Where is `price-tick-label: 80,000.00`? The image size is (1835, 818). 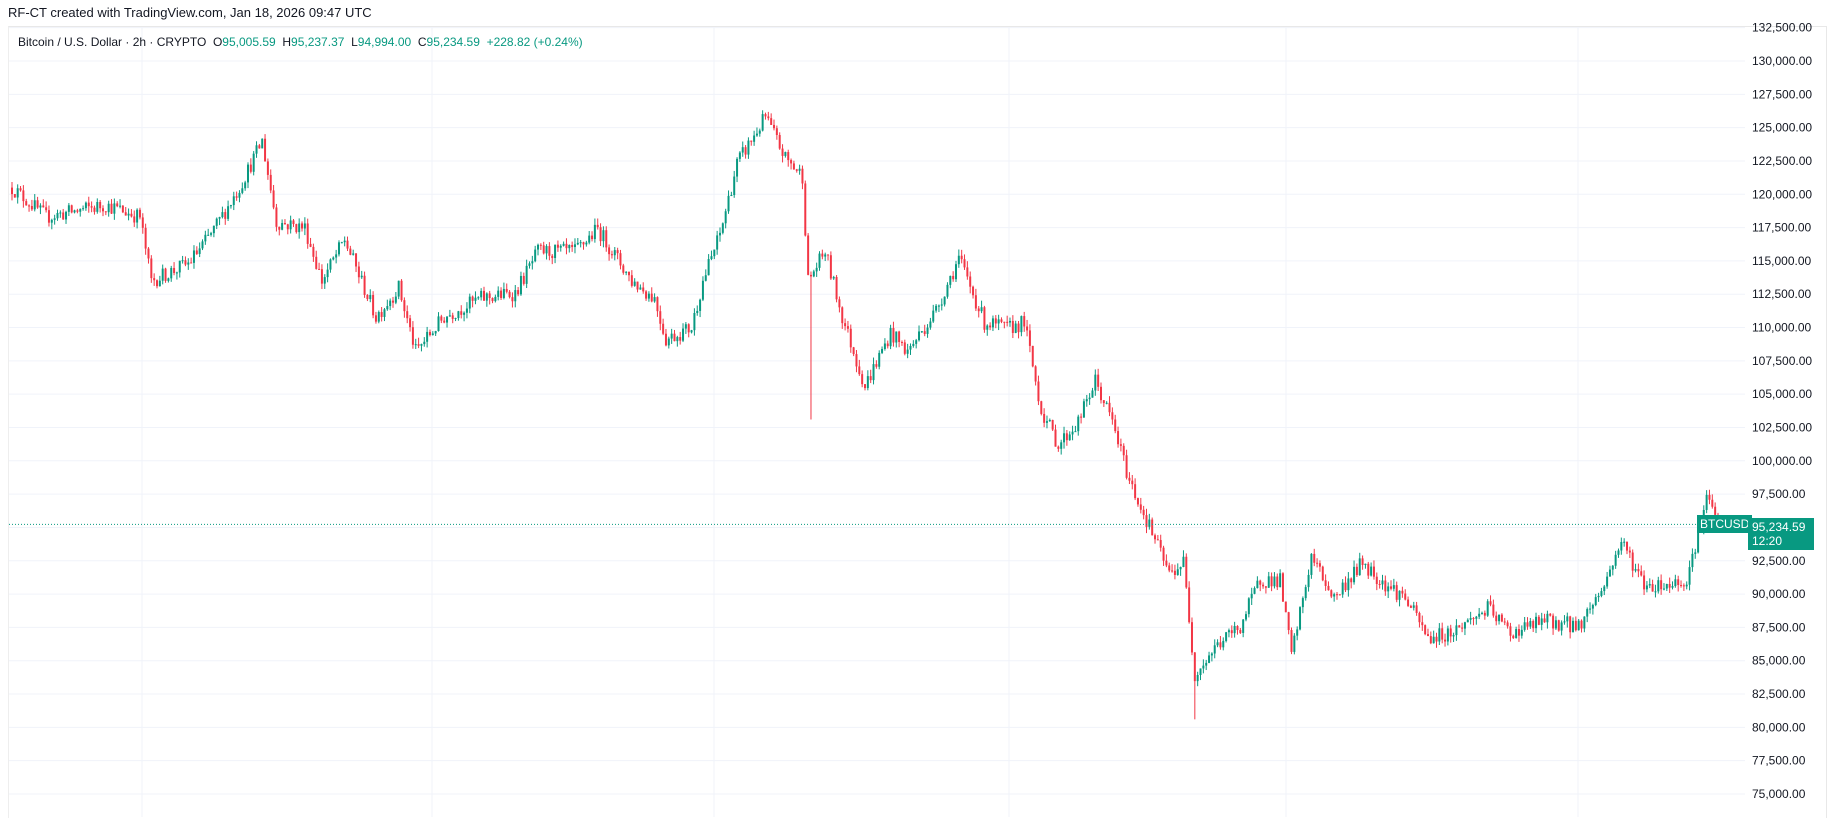
price-tick-label: 80,000.00 is located at coordinates (1779, 727).